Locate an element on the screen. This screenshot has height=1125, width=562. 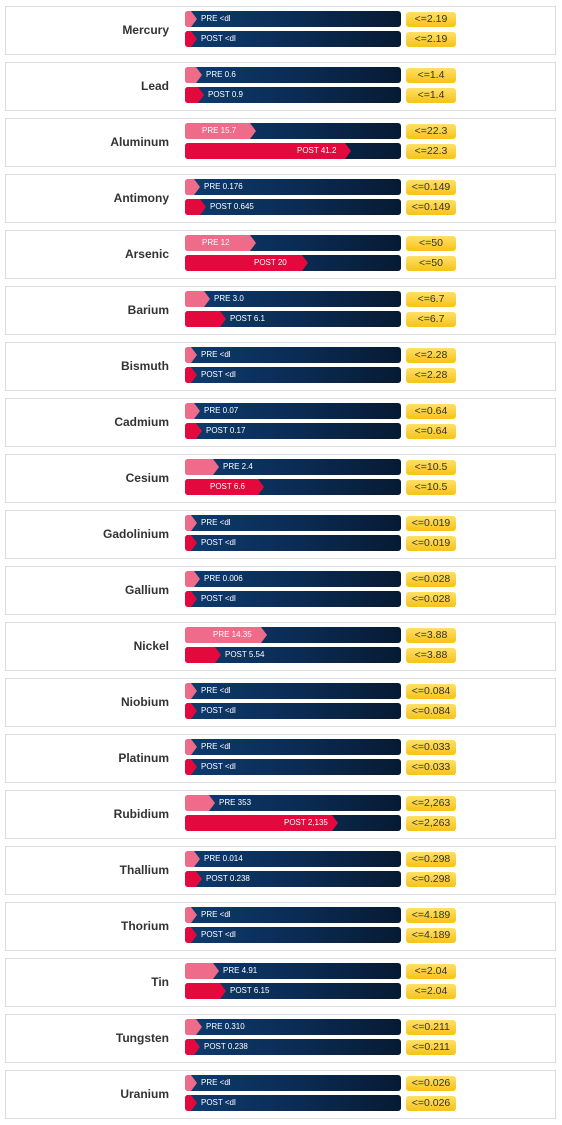
post-track: POST 20 is located at coordinates (293, 263).